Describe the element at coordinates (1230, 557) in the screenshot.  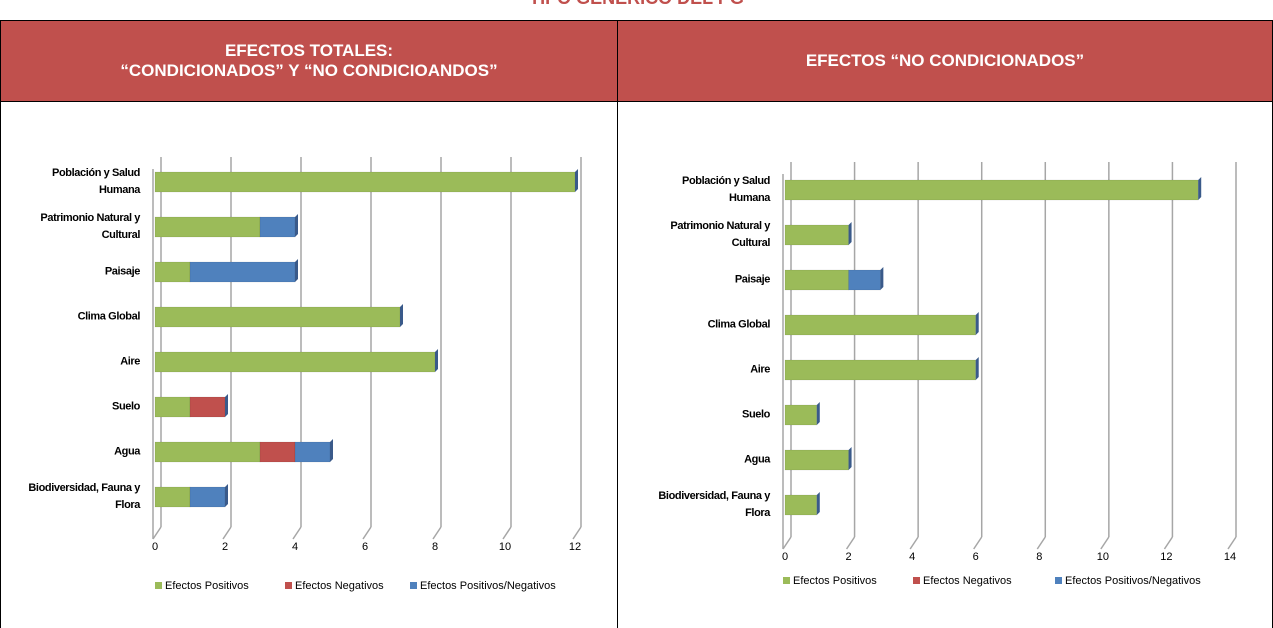
I see `x-tick-label: 14` at that location.